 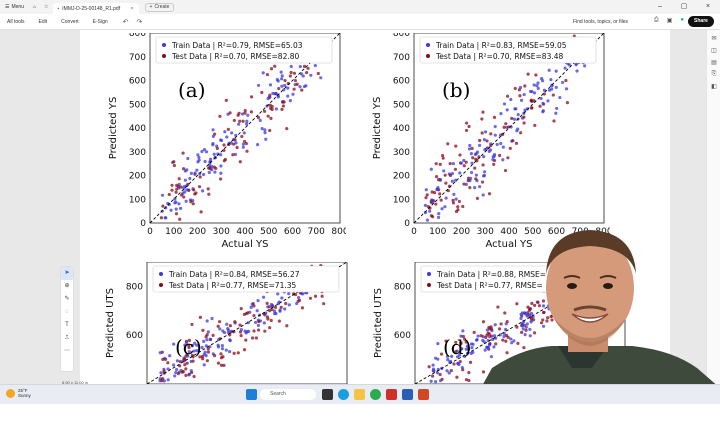 What do you see at coordinates (67, 351) in the screenshot?
I see `more-icon: ⋯` at bounding box center [67, 351].